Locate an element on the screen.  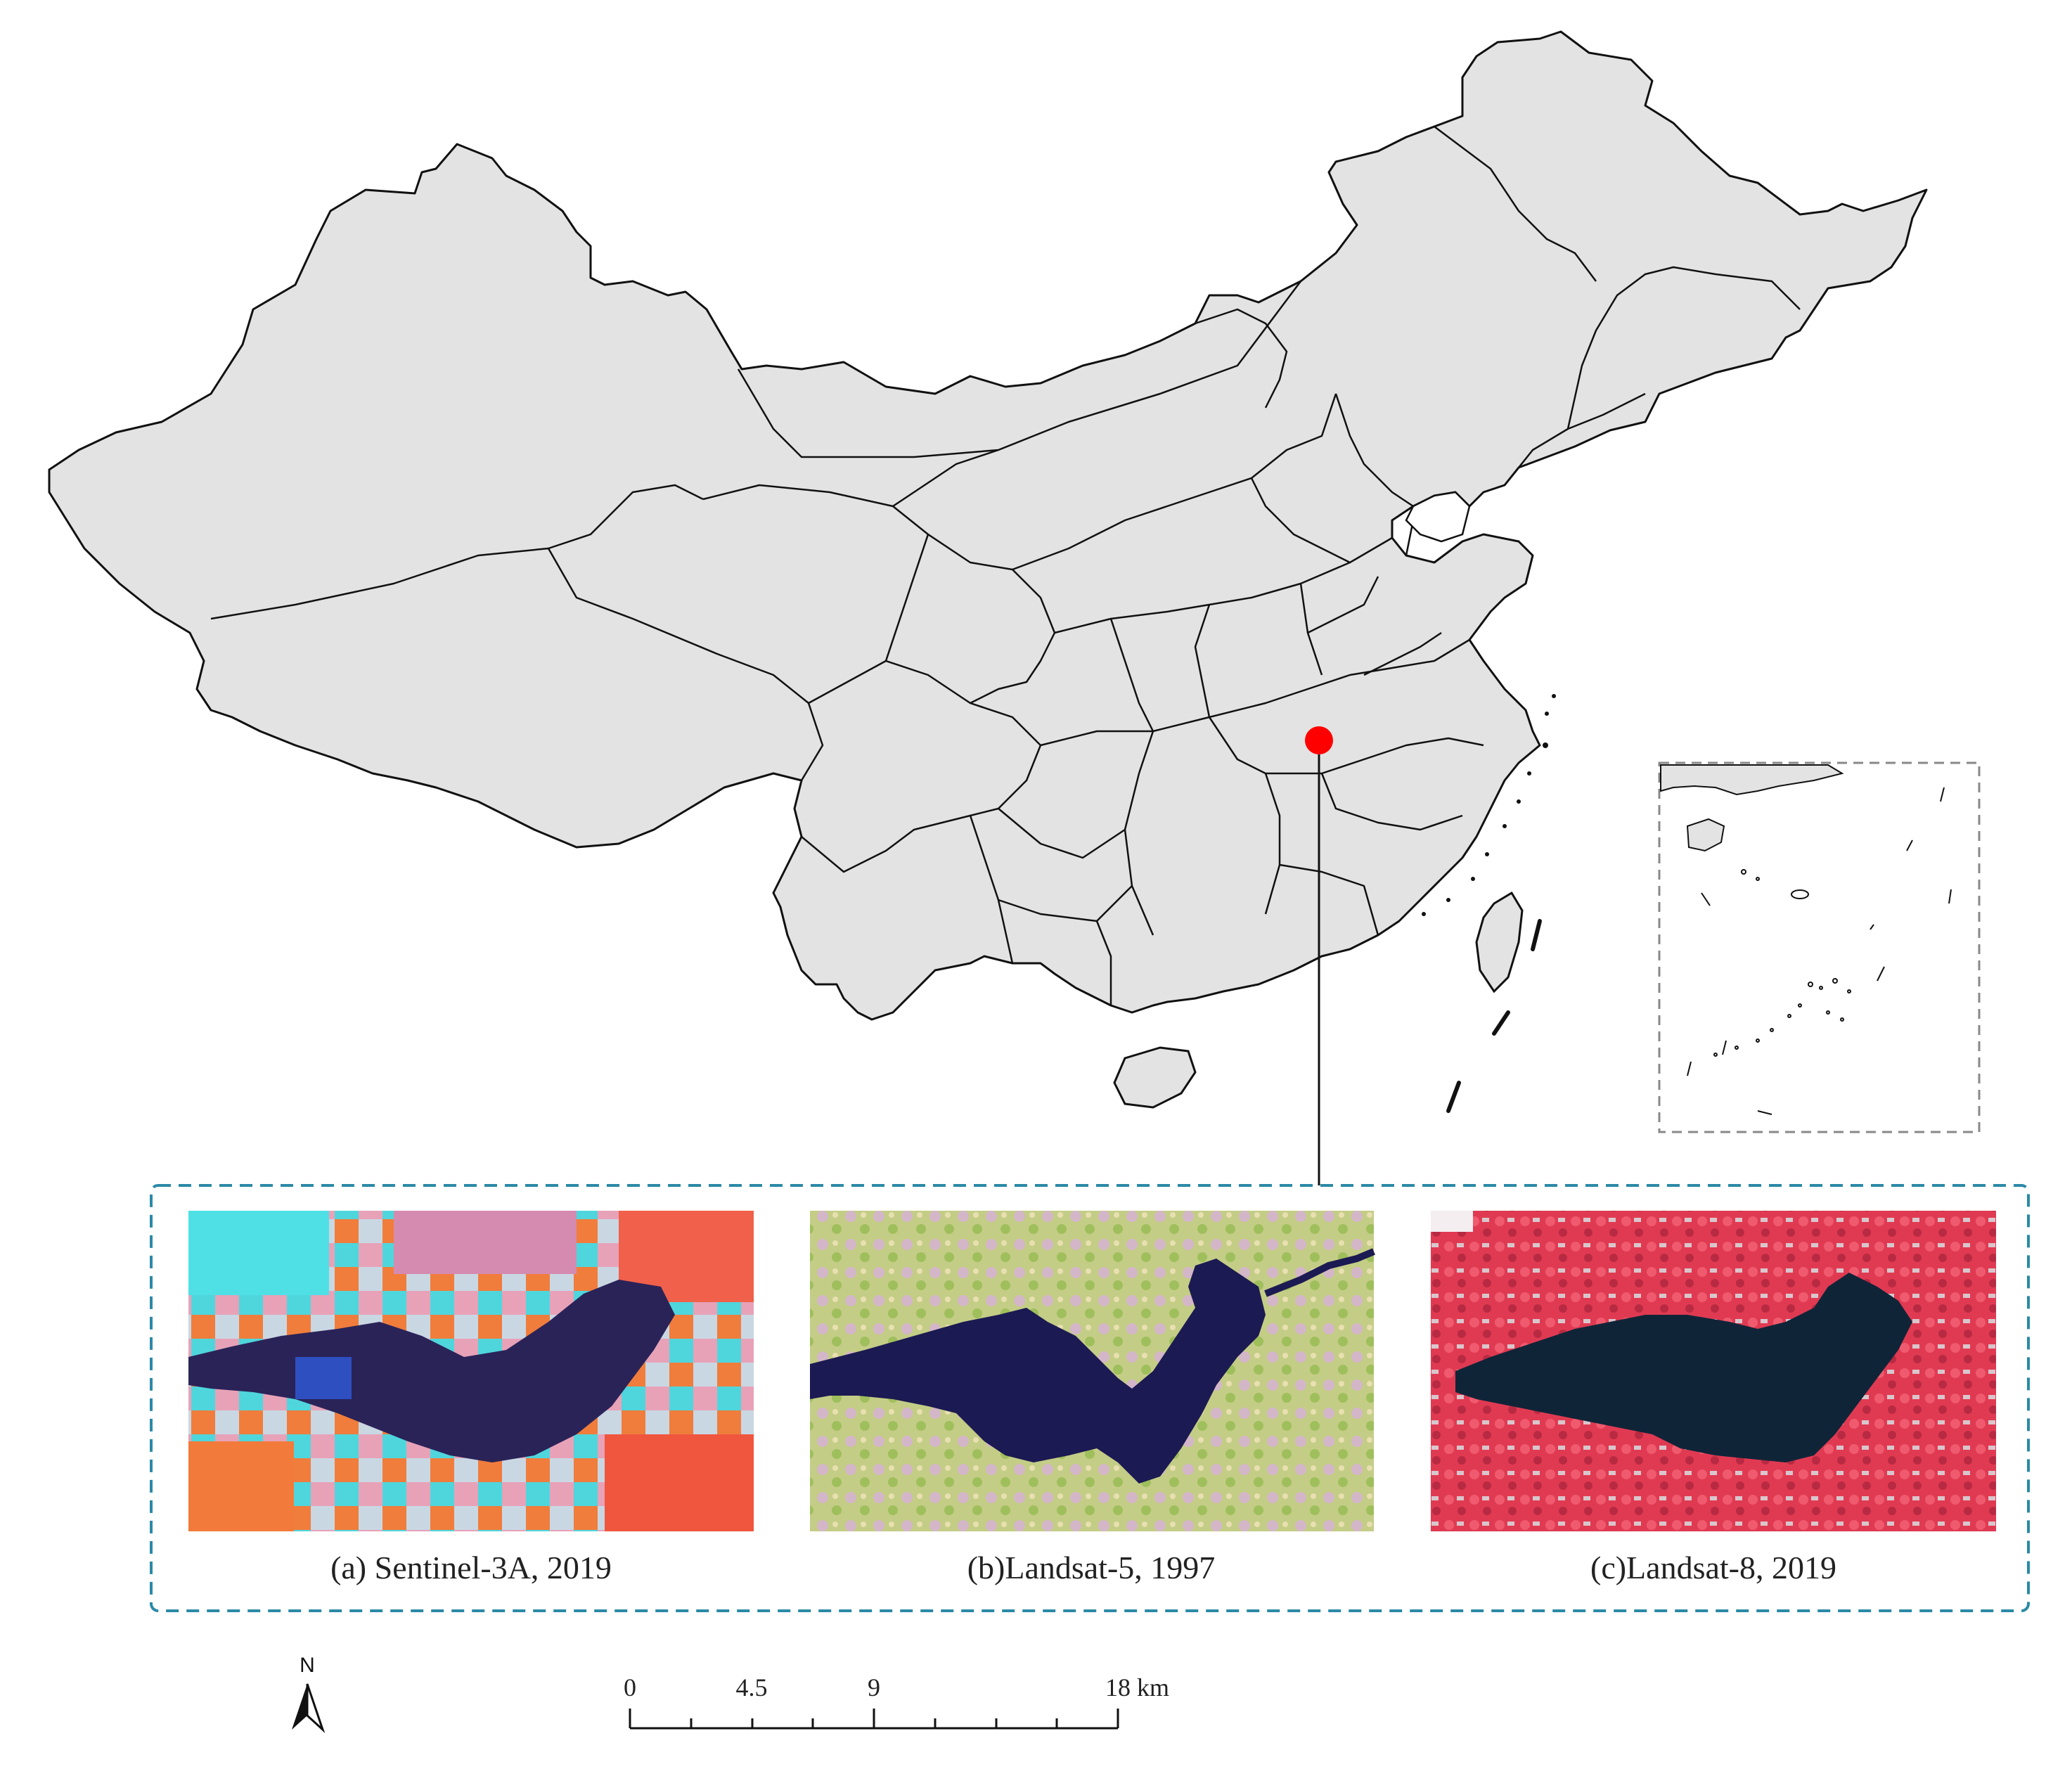
scale-bar-labels: 0 4.5 9 18 km is located at coordinates (896, 1687).